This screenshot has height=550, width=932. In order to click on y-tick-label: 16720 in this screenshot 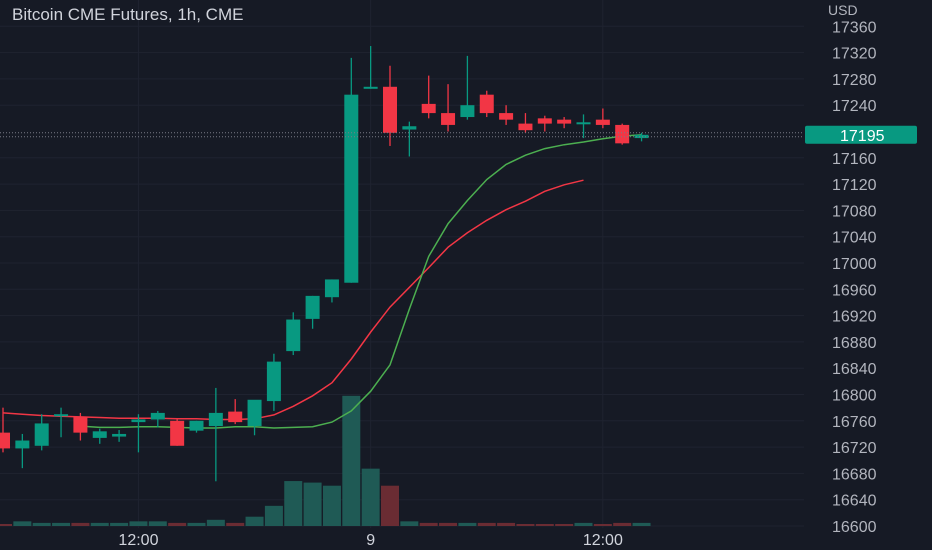, I will do `click(854, 448)`.